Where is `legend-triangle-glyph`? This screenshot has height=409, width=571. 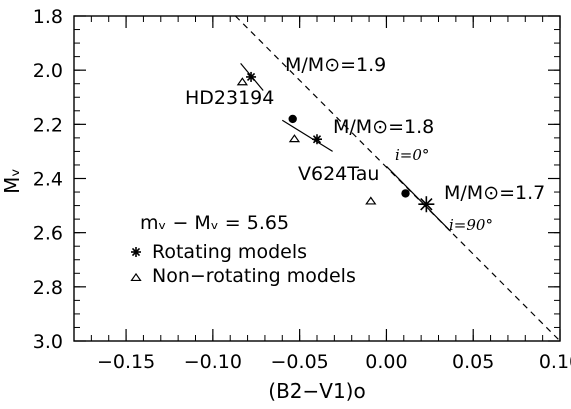 legend-triangle-glyph is located at coordinates (136, 277).